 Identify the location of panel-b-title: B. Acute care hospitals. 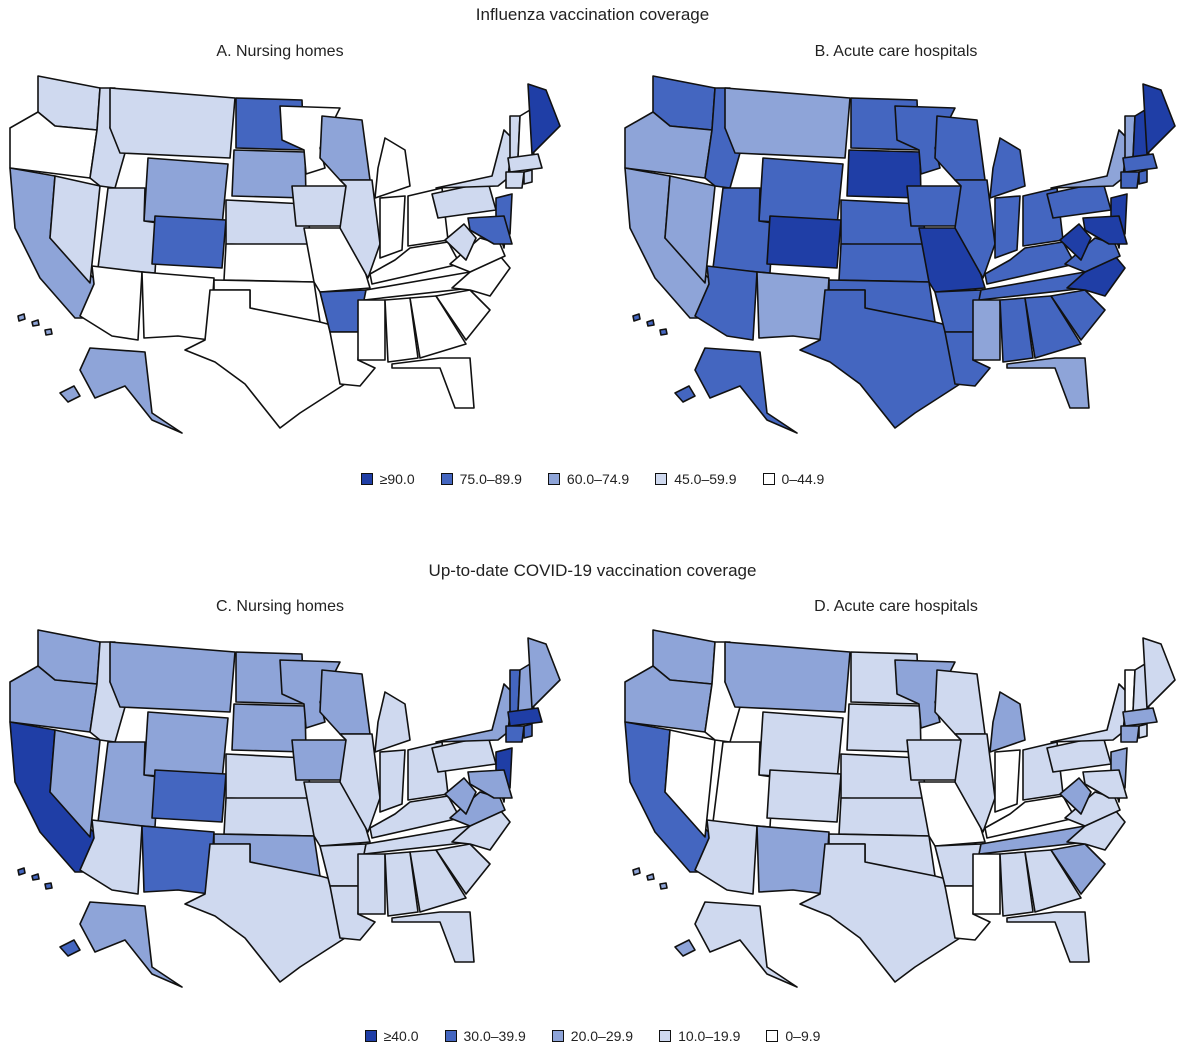
(896, 51).